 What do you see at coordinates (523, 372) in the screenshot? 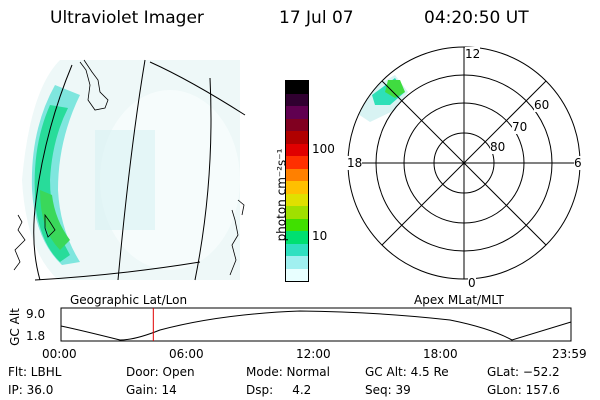
I see `info-glat: GLat: −52.2` at bounding box center [523, 372].